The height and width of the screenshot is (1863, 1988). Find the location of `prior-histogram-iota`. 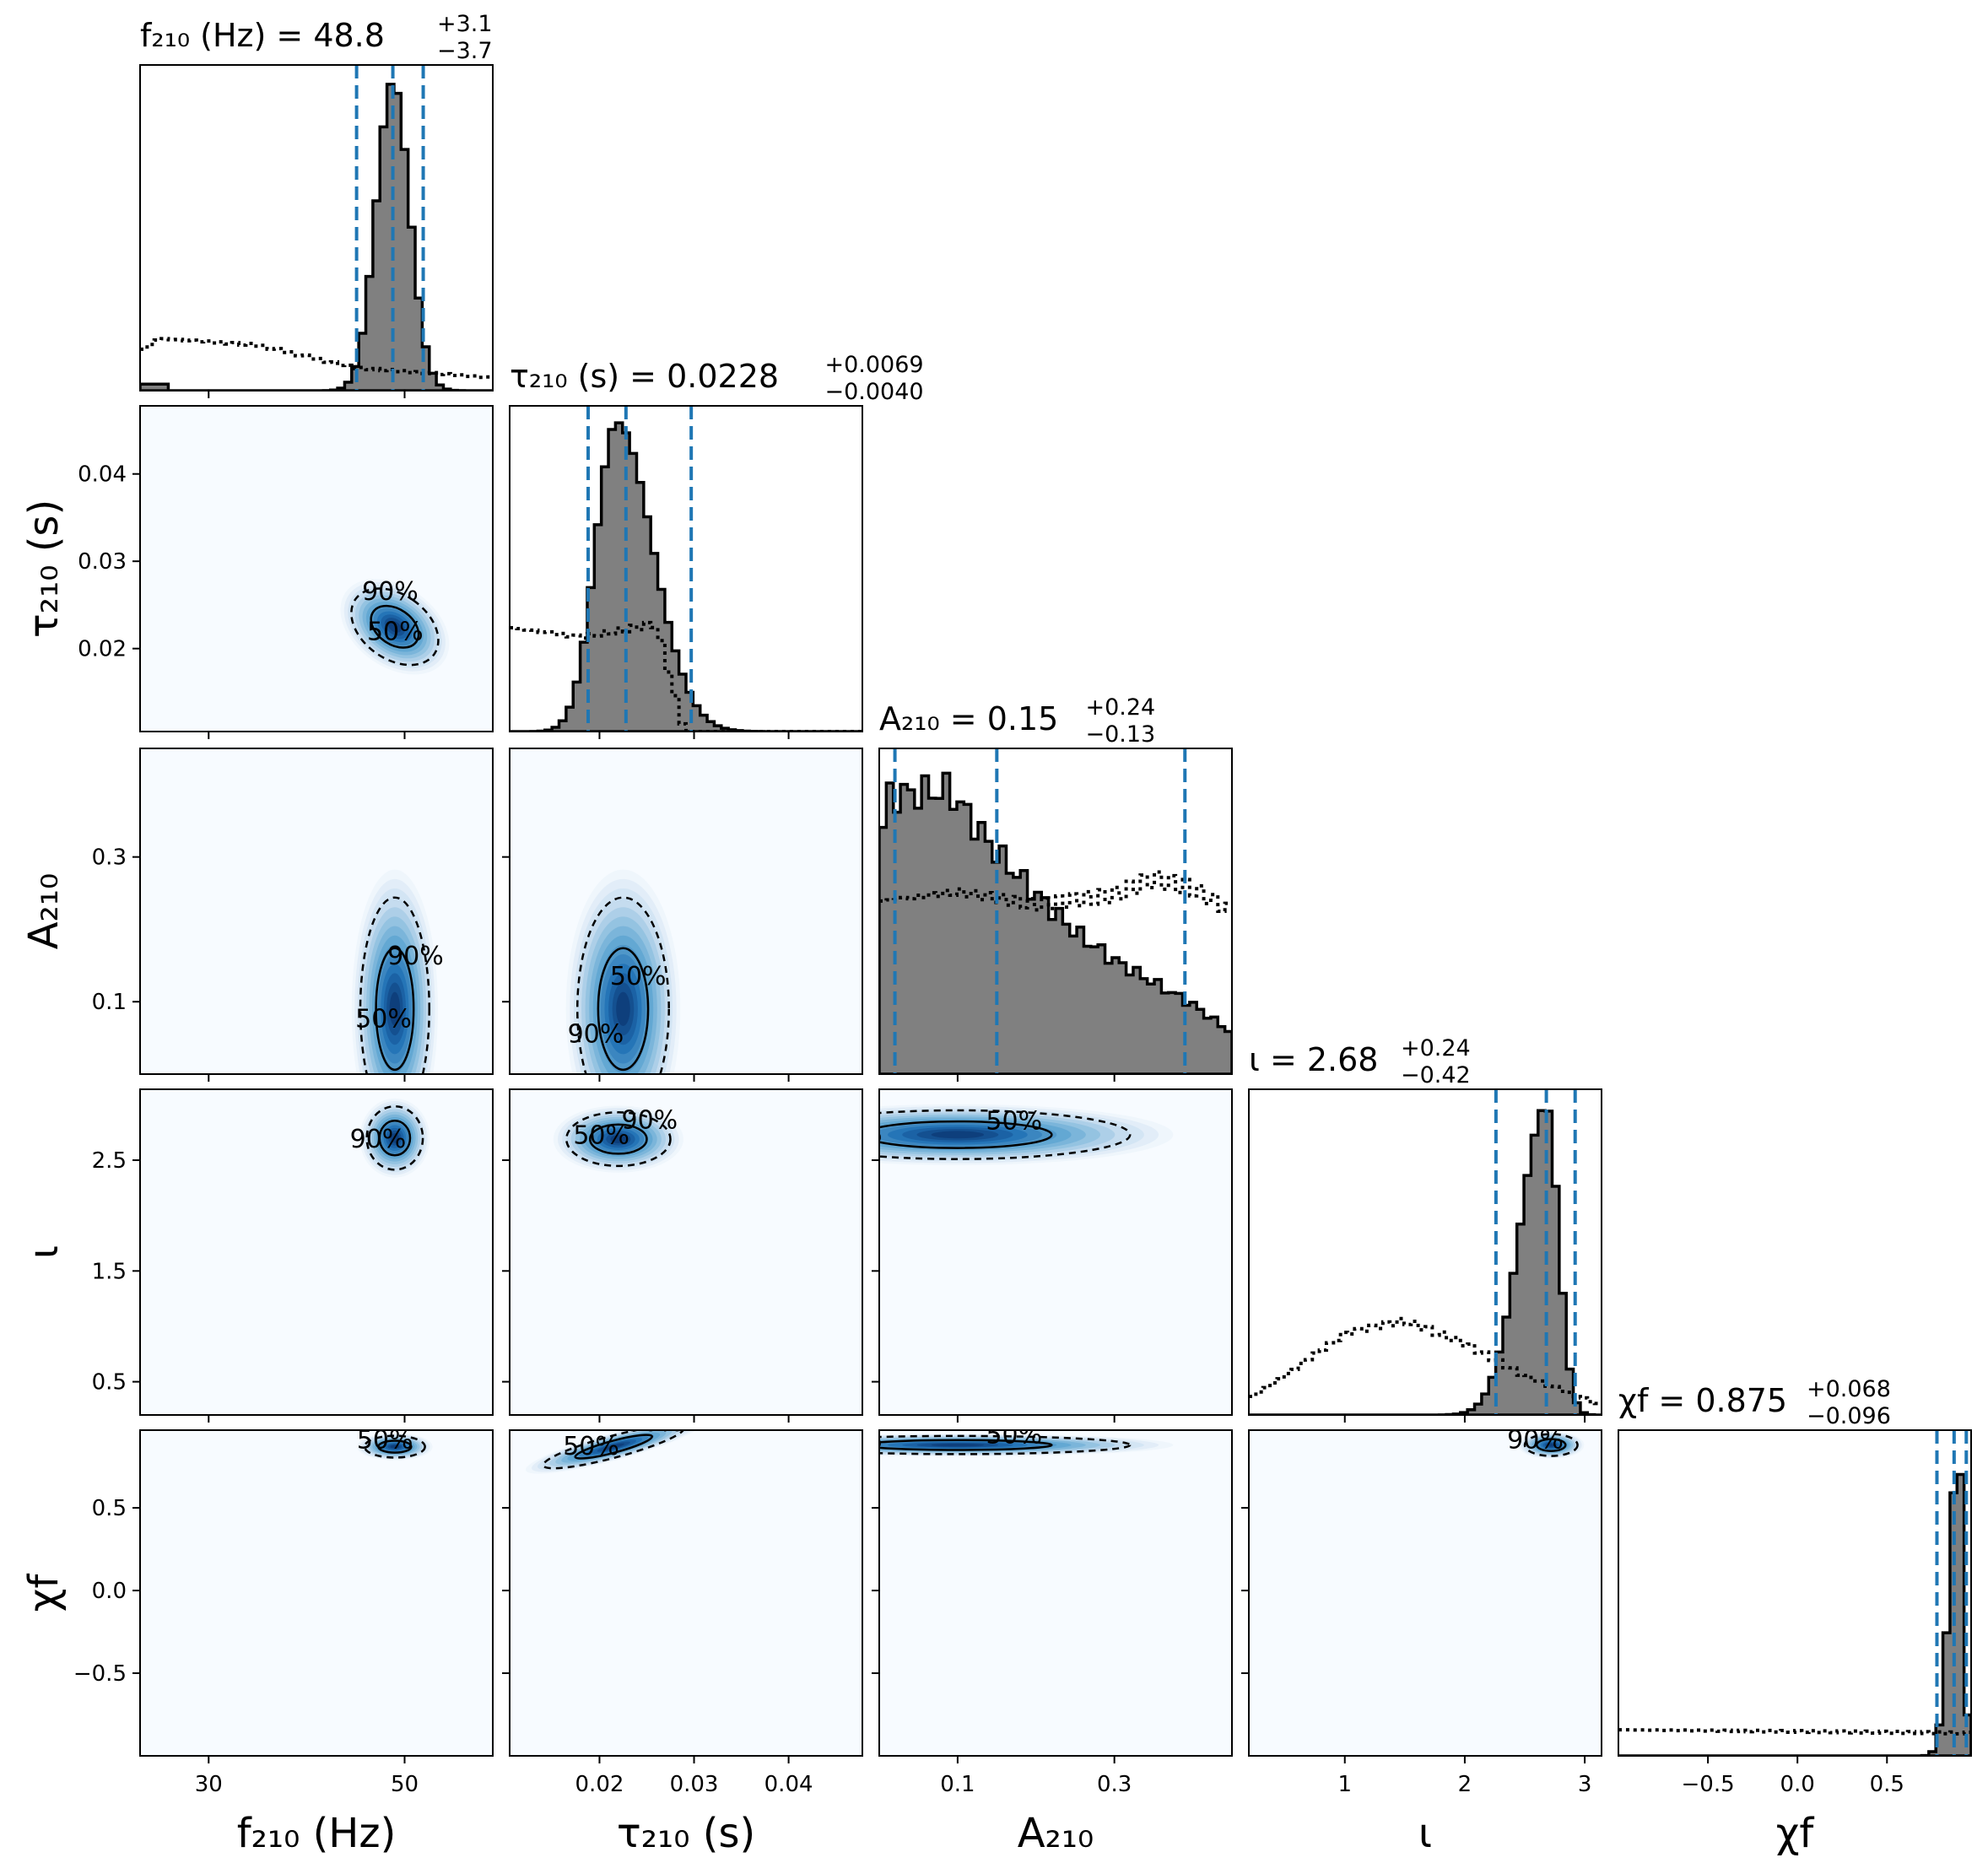

prior-histogram-iota is located at coordinates (1426, 1361).